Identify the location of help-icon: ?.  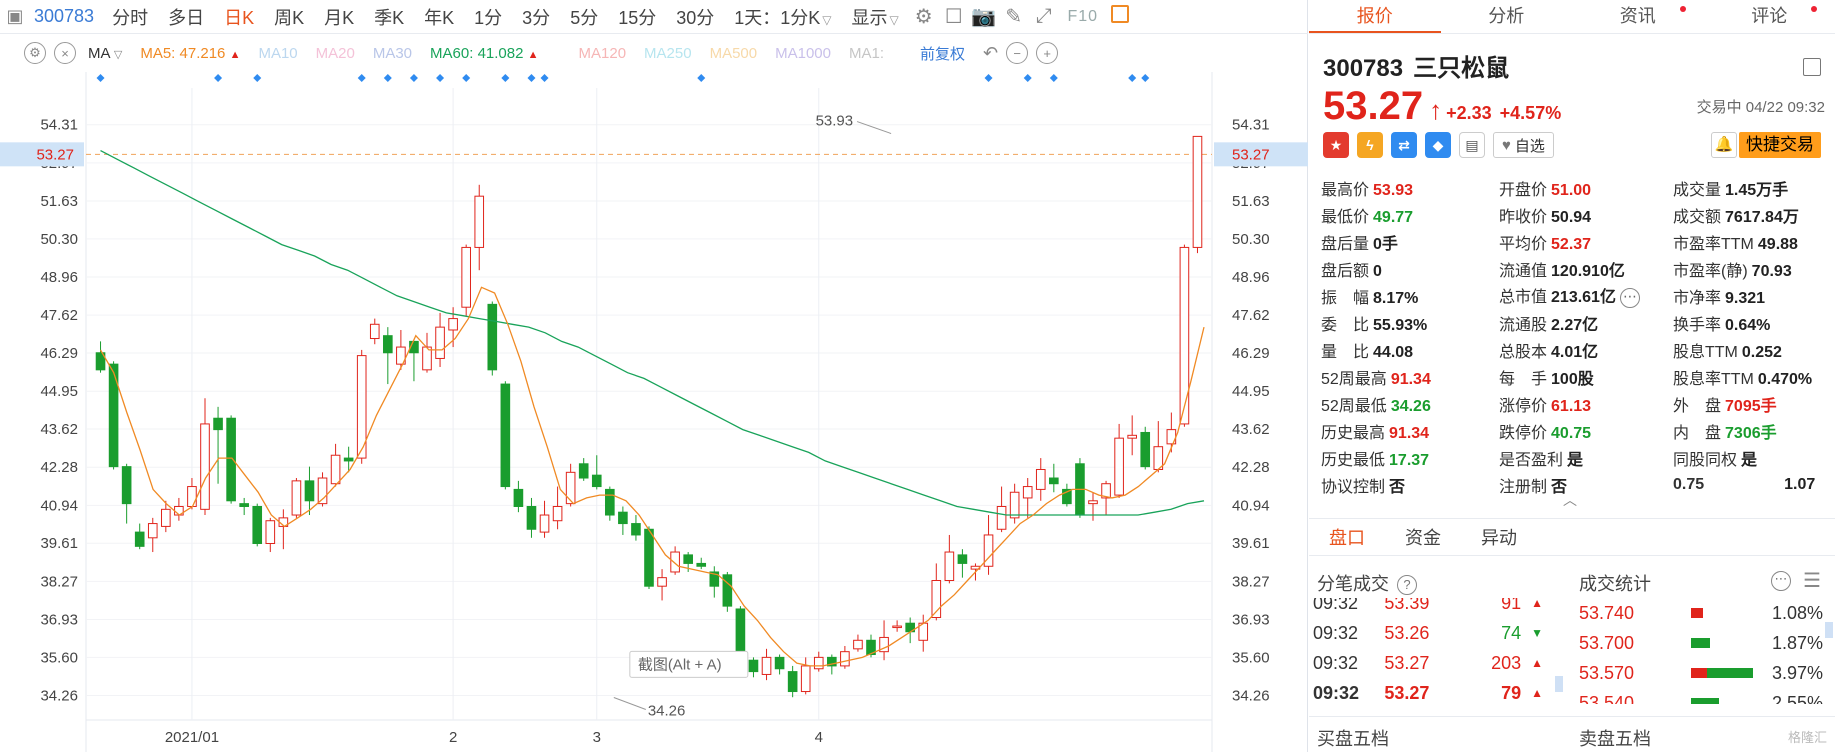
(1407, 585).